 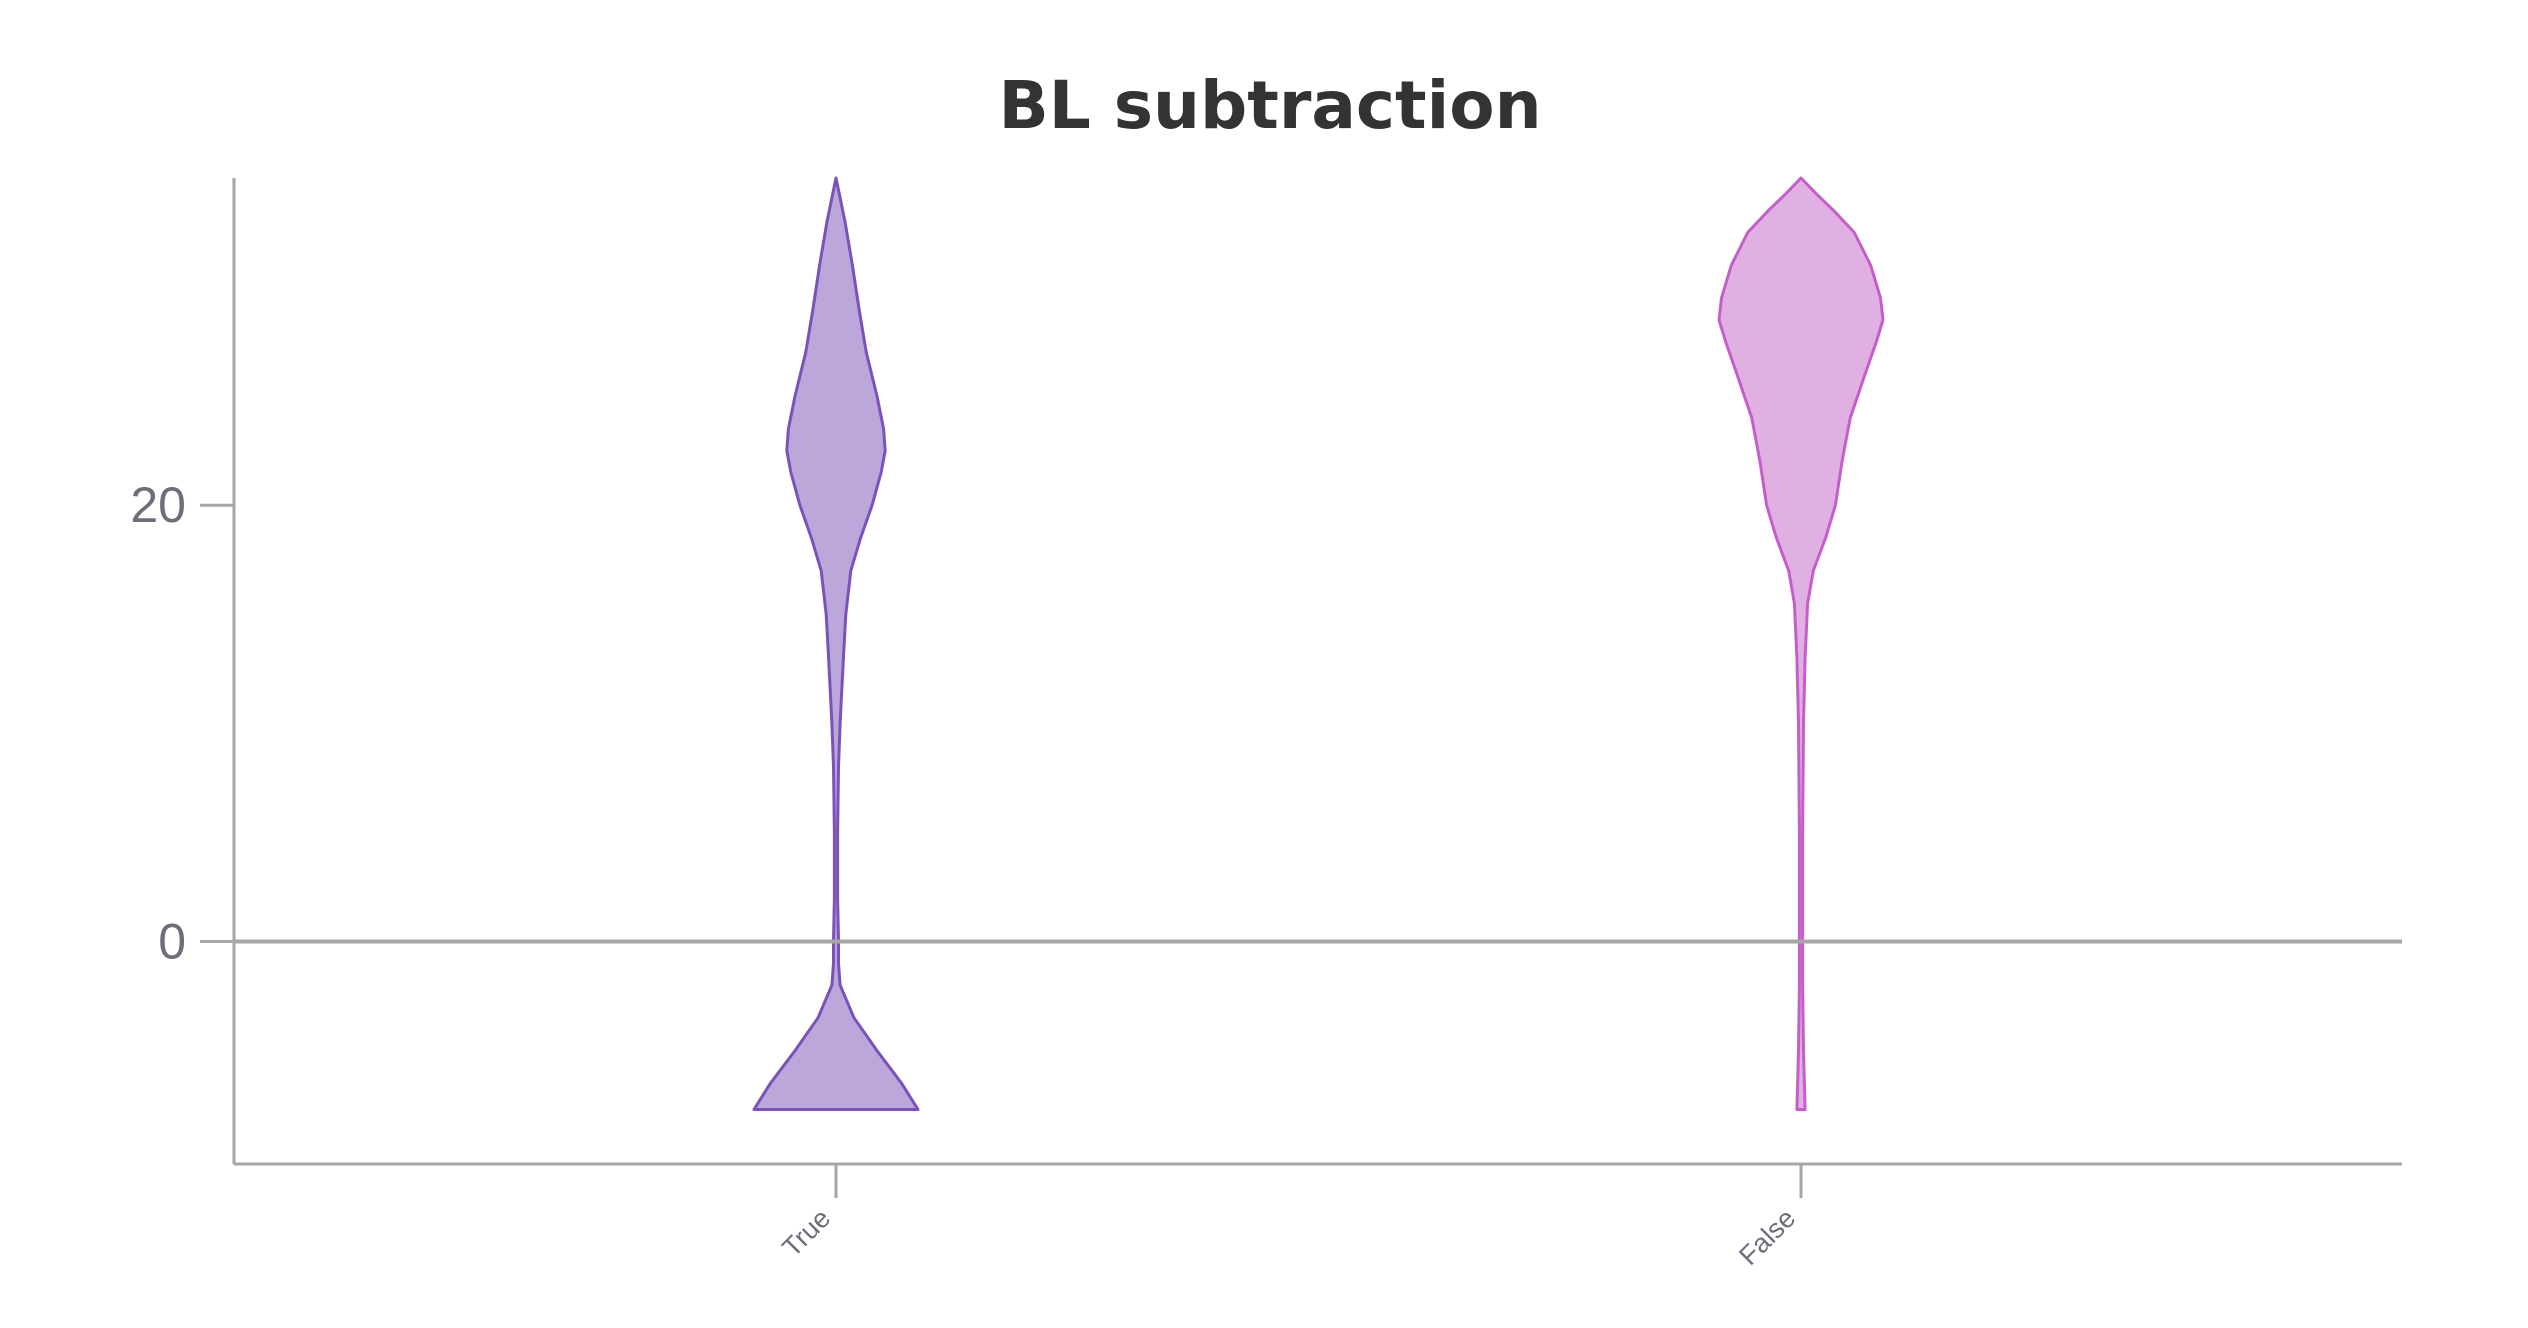 I want to click on y-tick-label: 20, so click(x=158, y=505).